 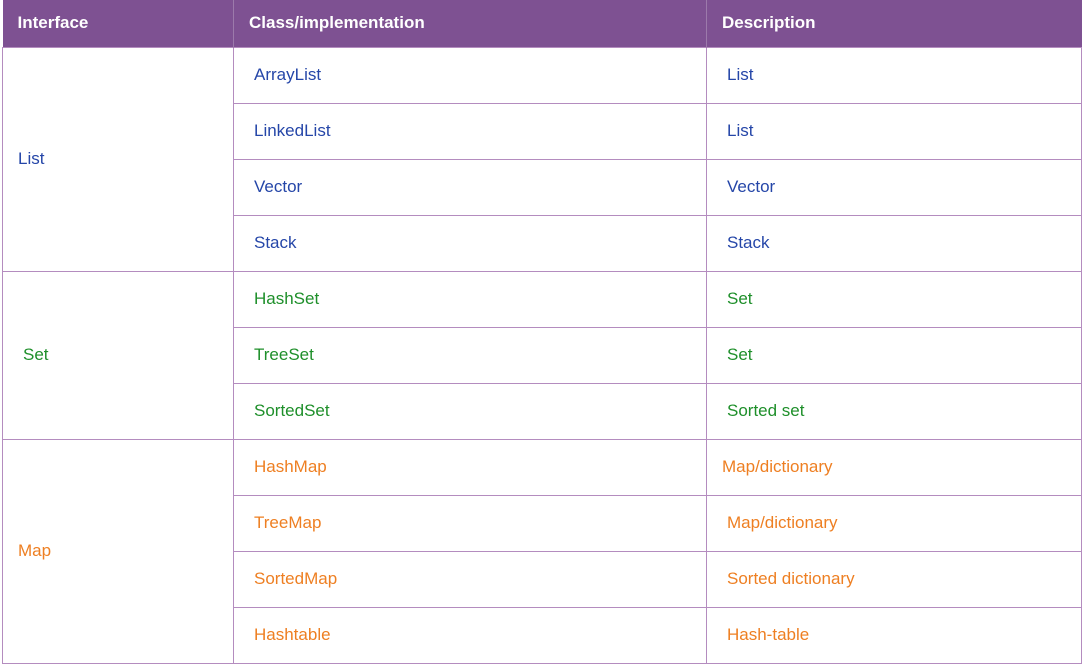 I want to click on impl-cell: TreeSet, so click(x=470, y=355).